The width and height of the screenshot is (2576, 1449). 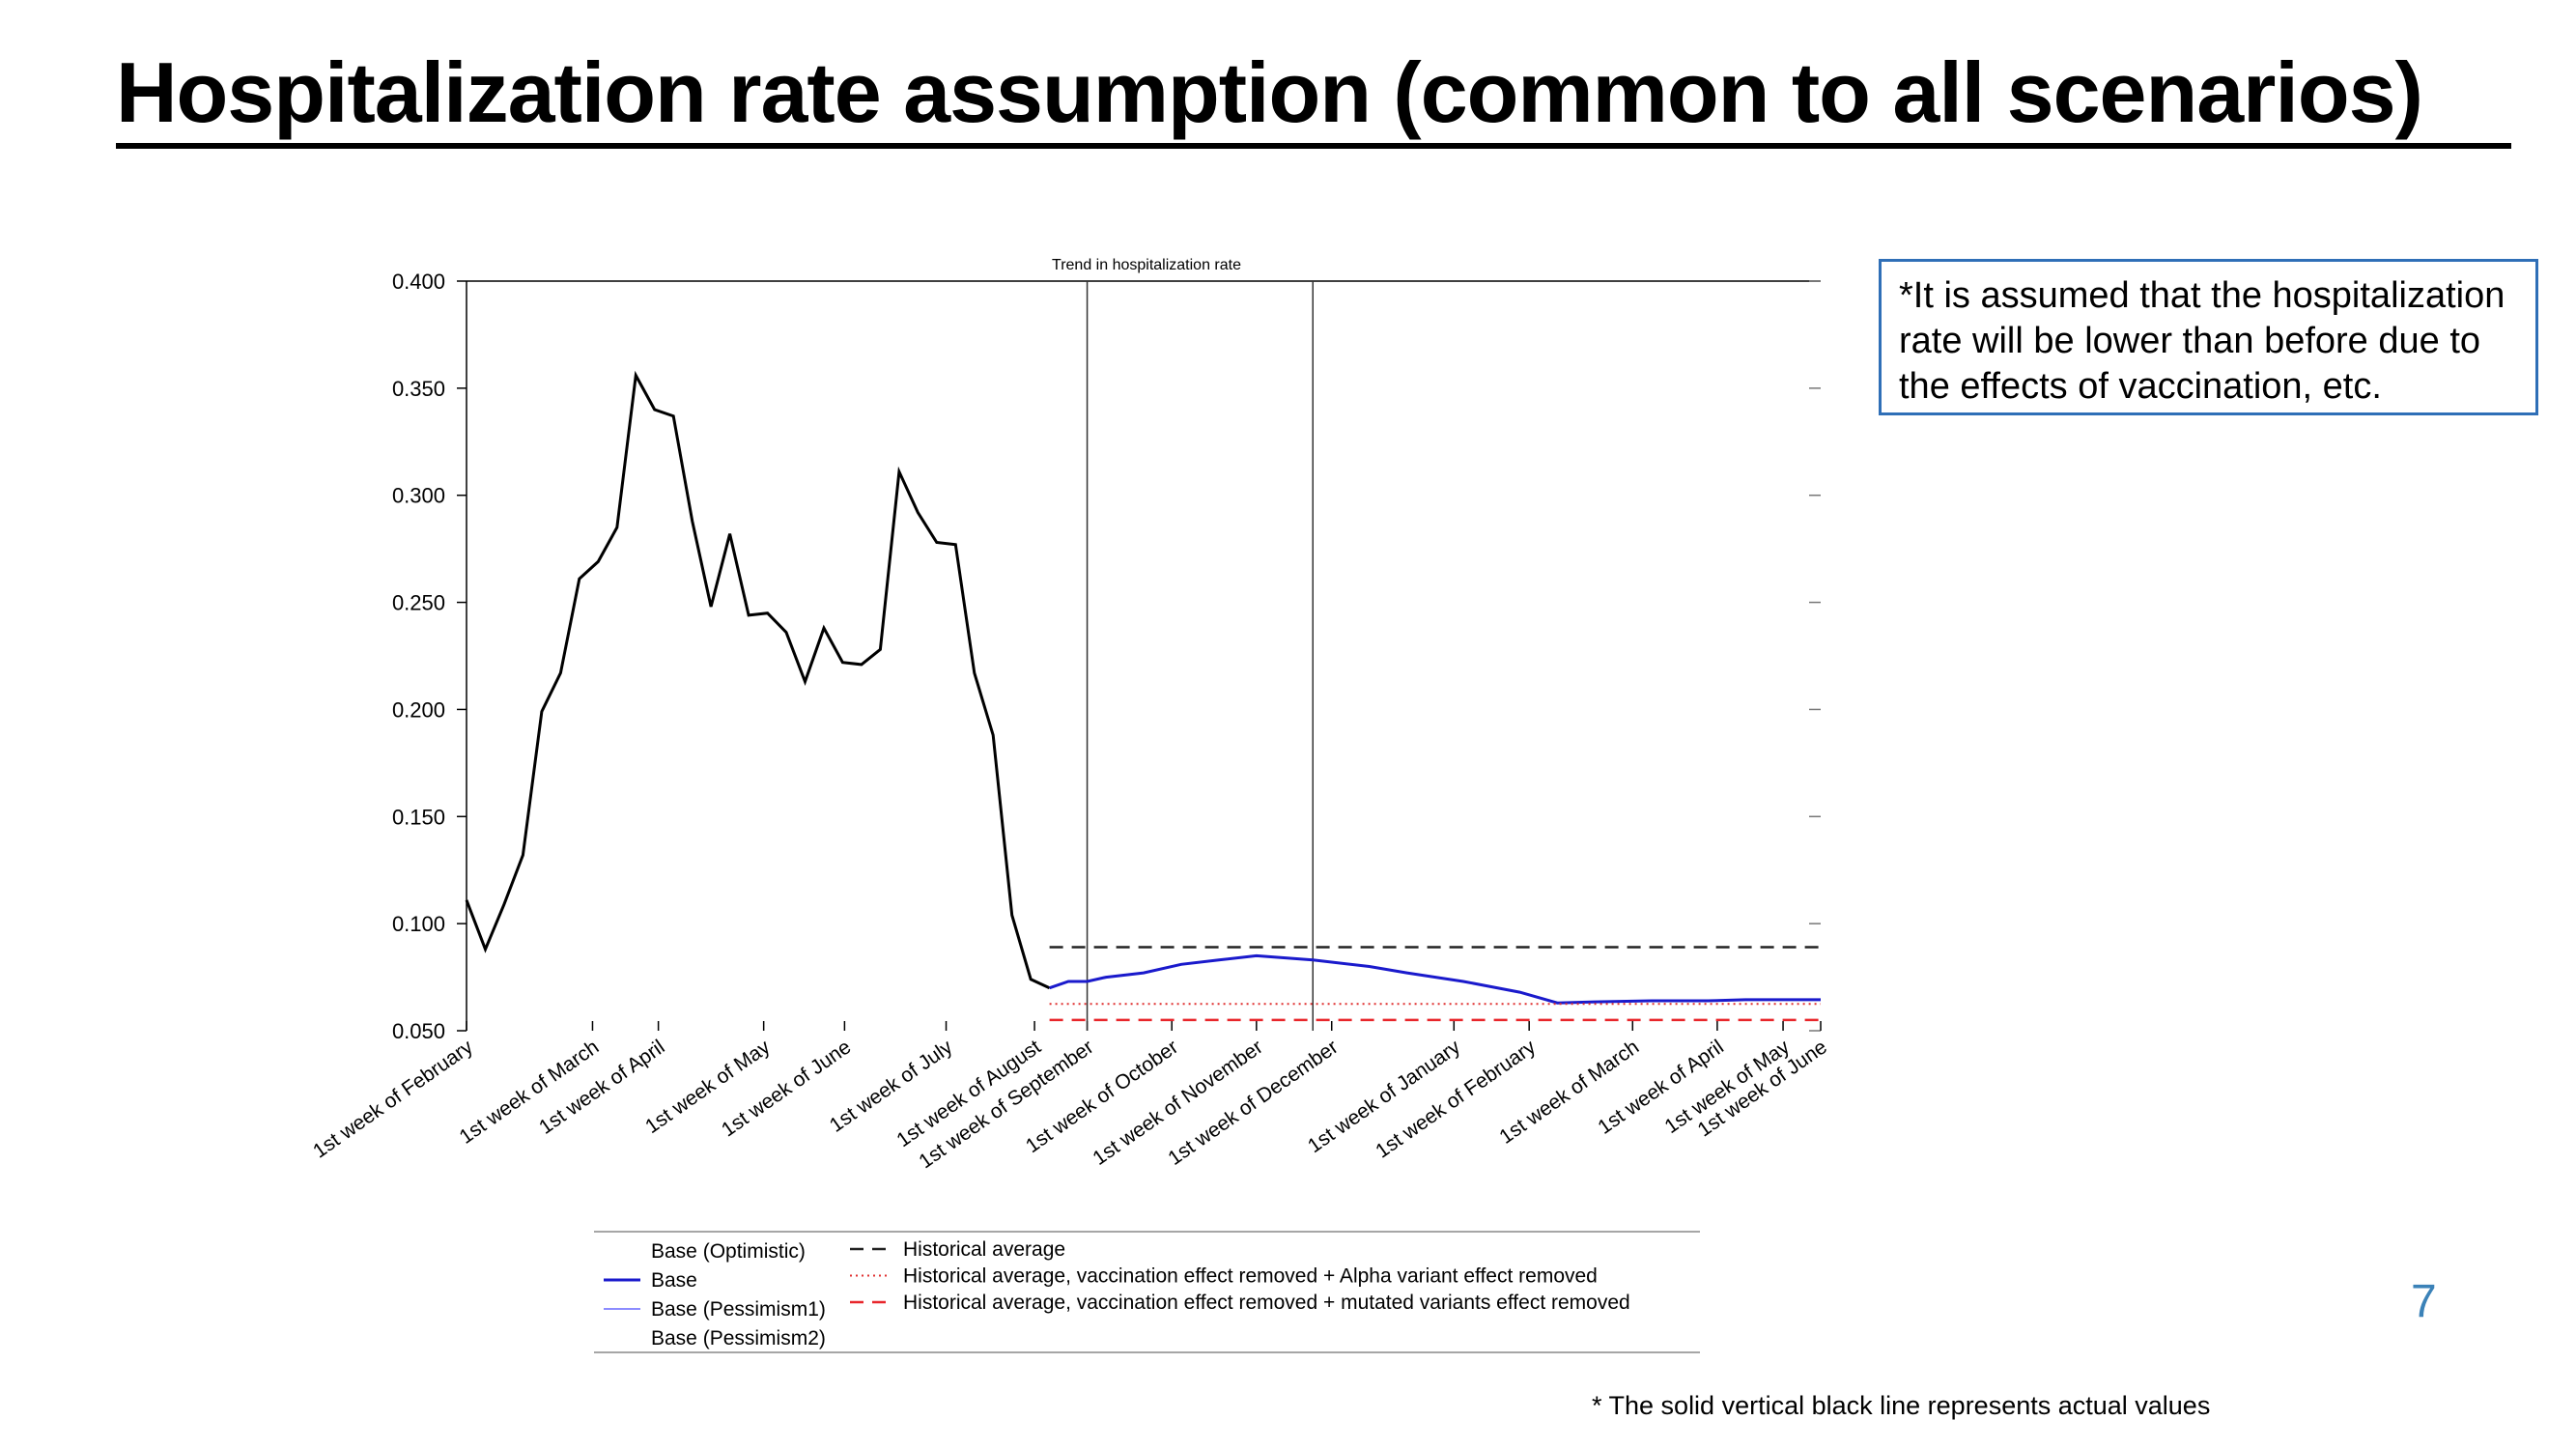 I want to click on y-tick-label: 0.400, so click(x=418, y=282).